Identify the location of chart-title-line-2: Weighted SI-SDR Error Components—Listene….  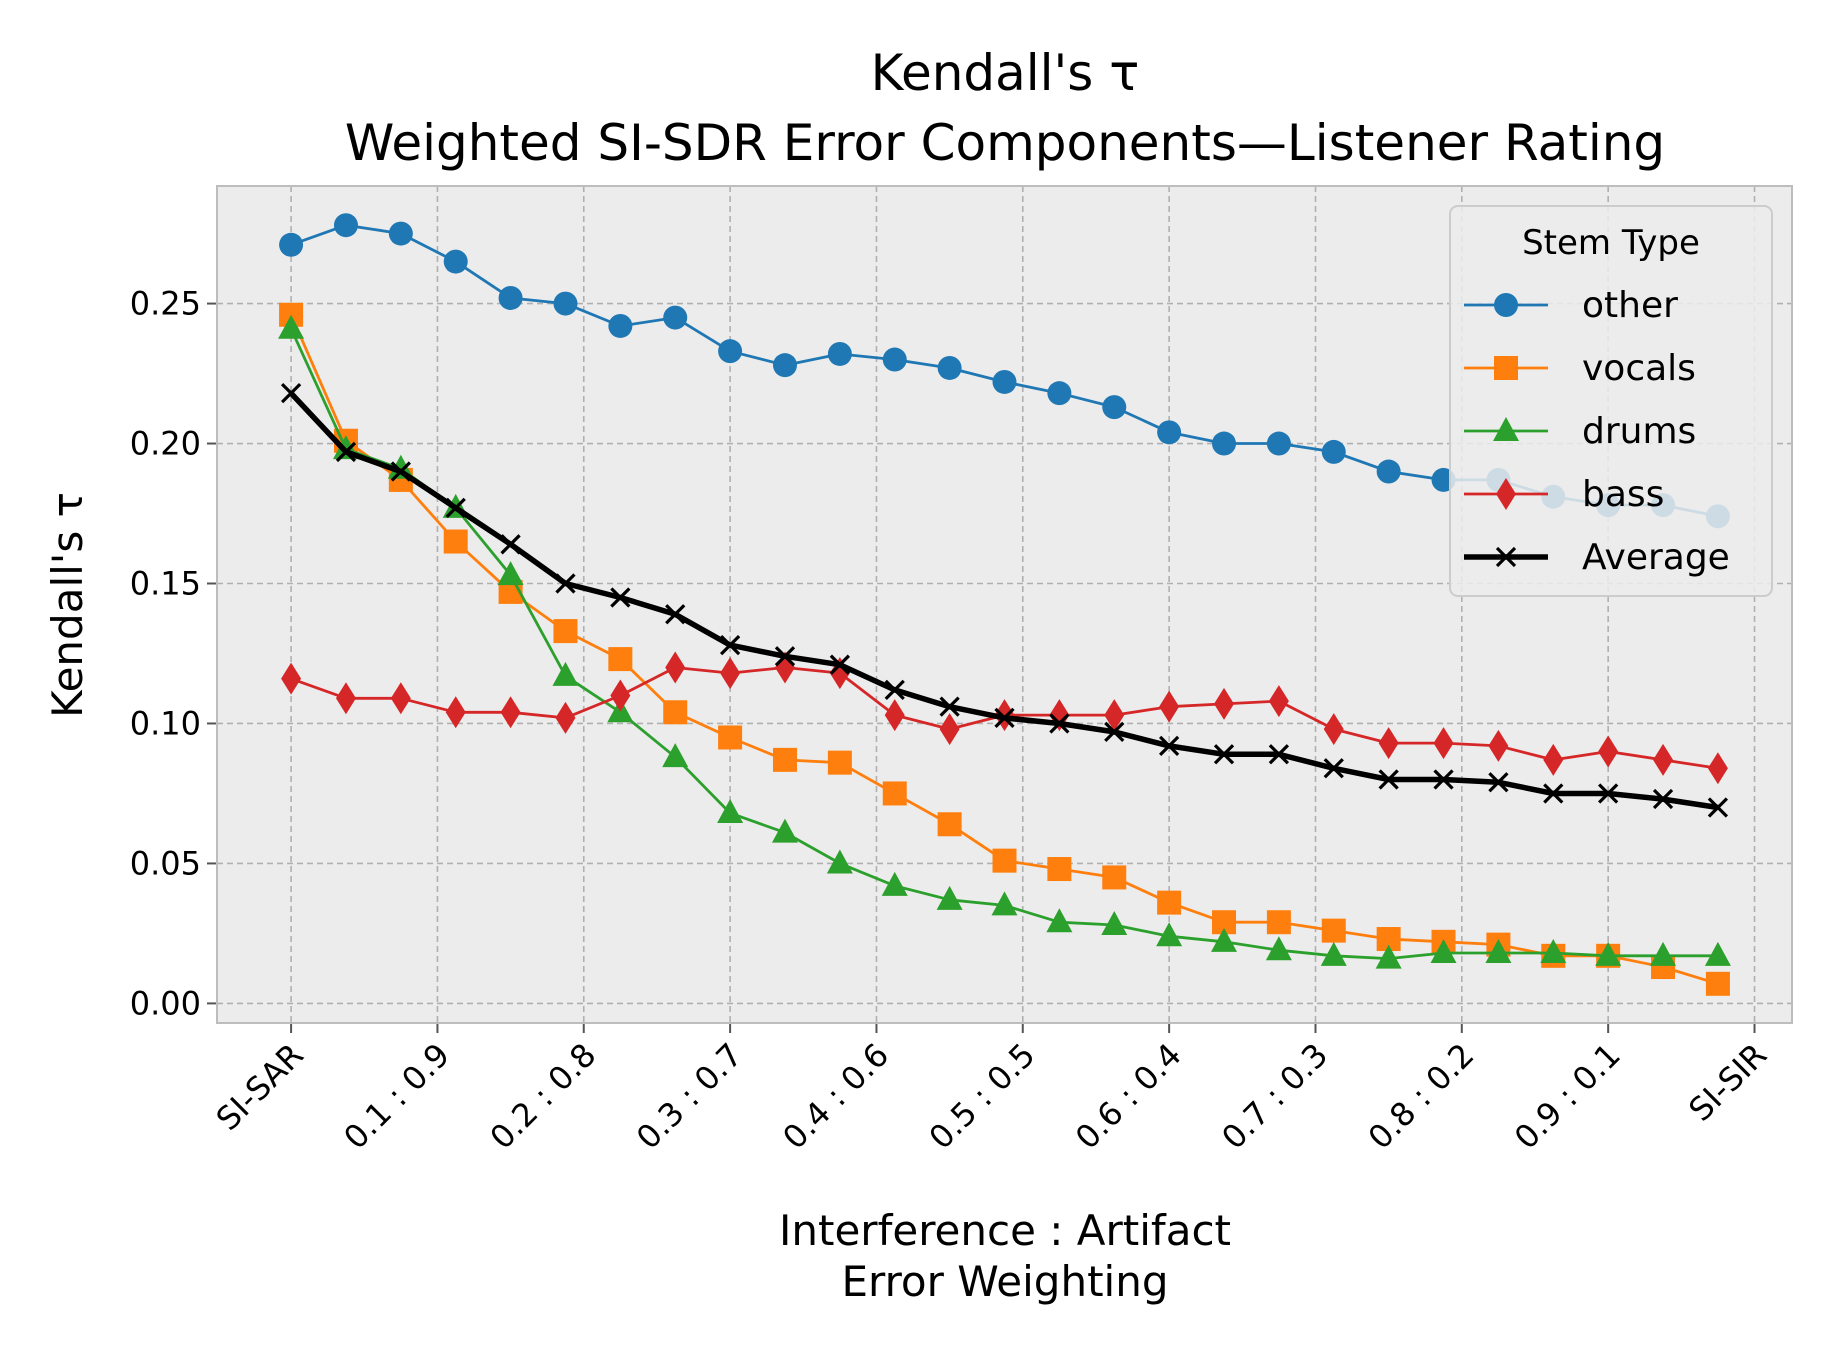
(1005, 143).